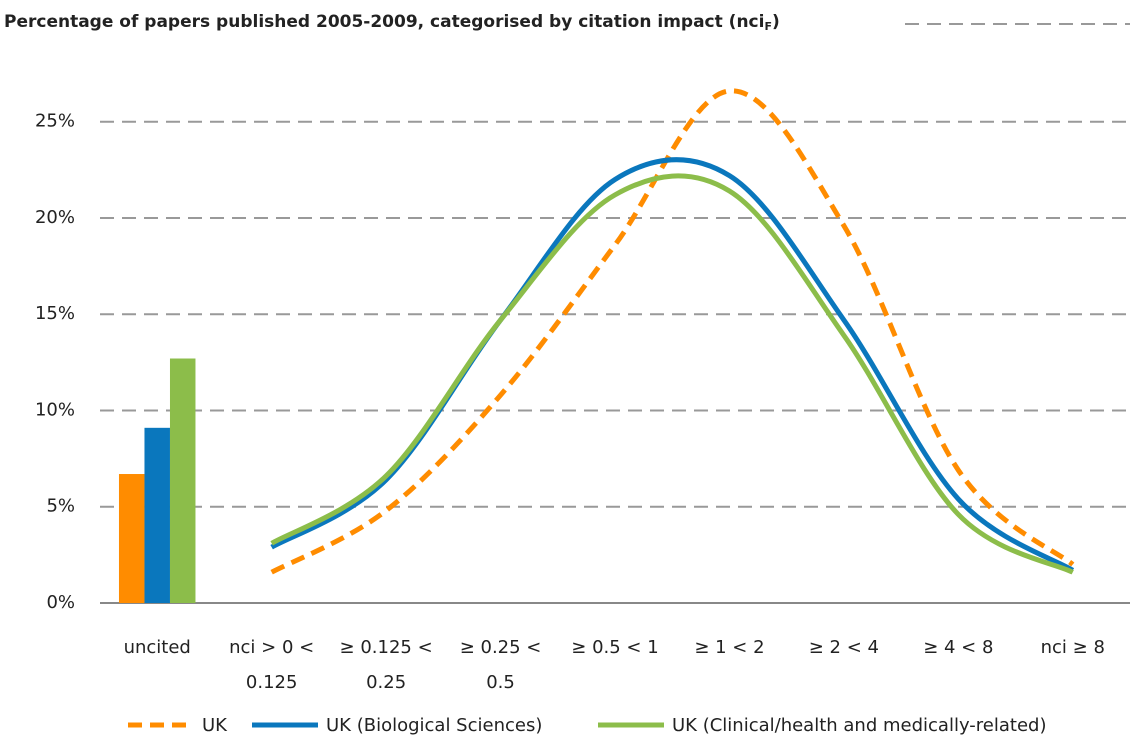 This screenshot has width=1134, height=740. Describe the element at coordinates (500, 665) in the screenshot. I see `x-tick-label: ≥ 0.25 < 0.5` at that location.